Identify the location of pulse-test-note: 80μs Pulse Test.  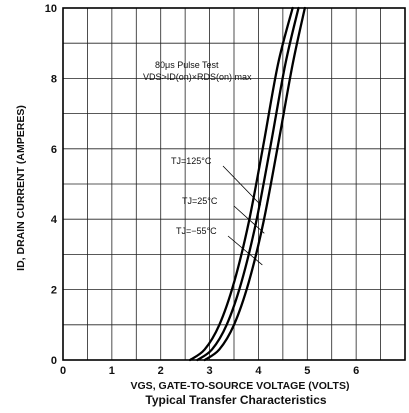
(187, 65).